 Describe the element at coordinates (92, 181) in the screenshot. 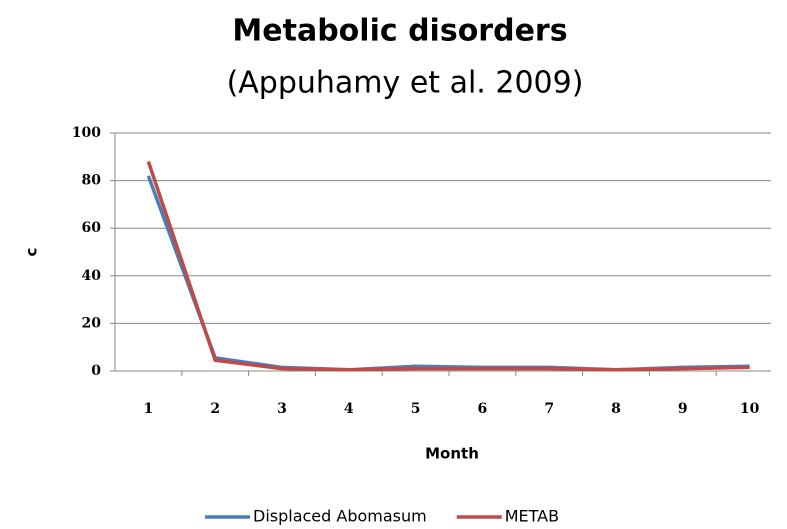

I see `y-tick-label: 80` at that location.